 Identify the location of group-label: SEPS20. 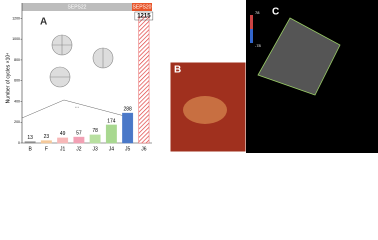
(142, 7).